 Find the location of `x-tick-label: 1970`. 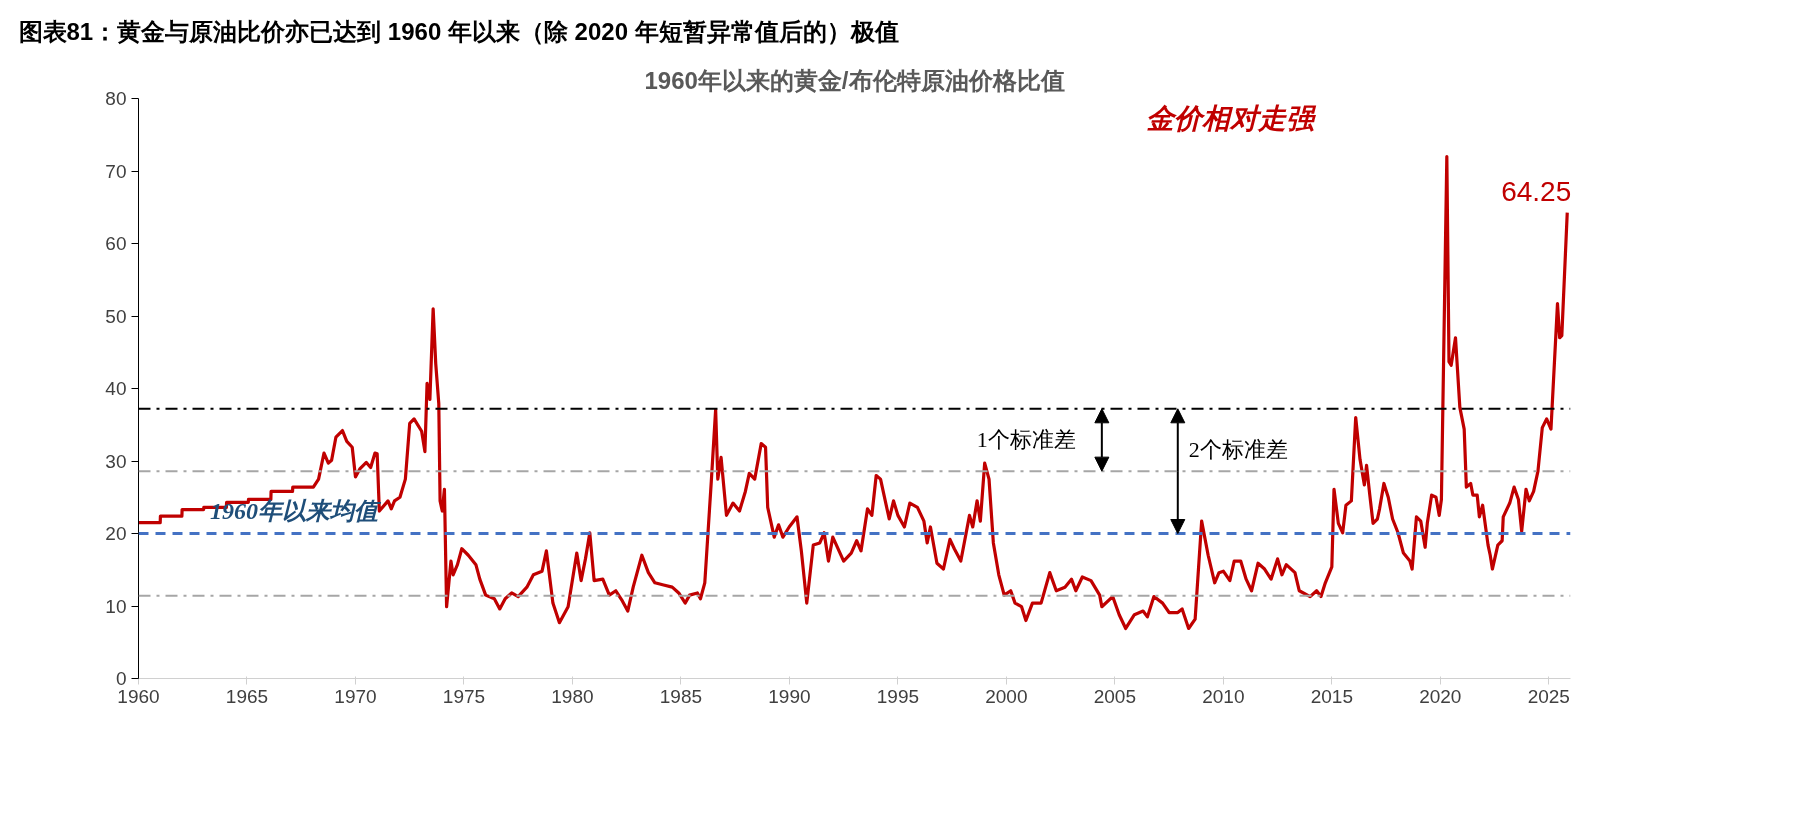

x-tick-label: 1970 is located at coordinates (355, 696).